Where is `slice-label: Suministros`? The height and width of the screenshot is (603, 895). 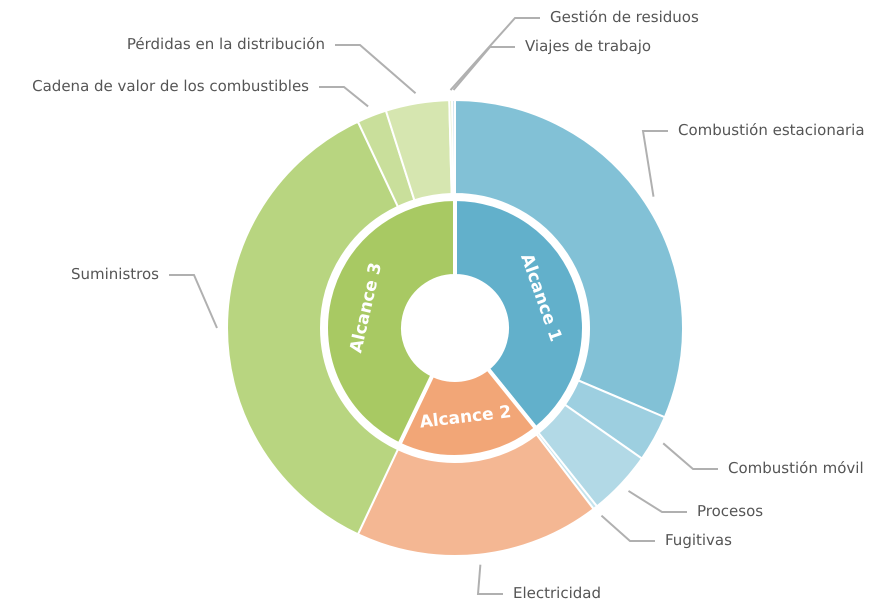 slice-label: Suministros is located at coordinates (115, 273).